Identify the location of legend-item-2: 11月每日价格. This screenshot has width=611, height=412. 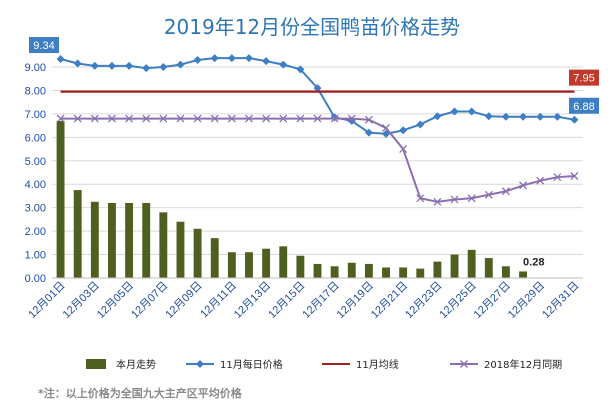
(234, 364).